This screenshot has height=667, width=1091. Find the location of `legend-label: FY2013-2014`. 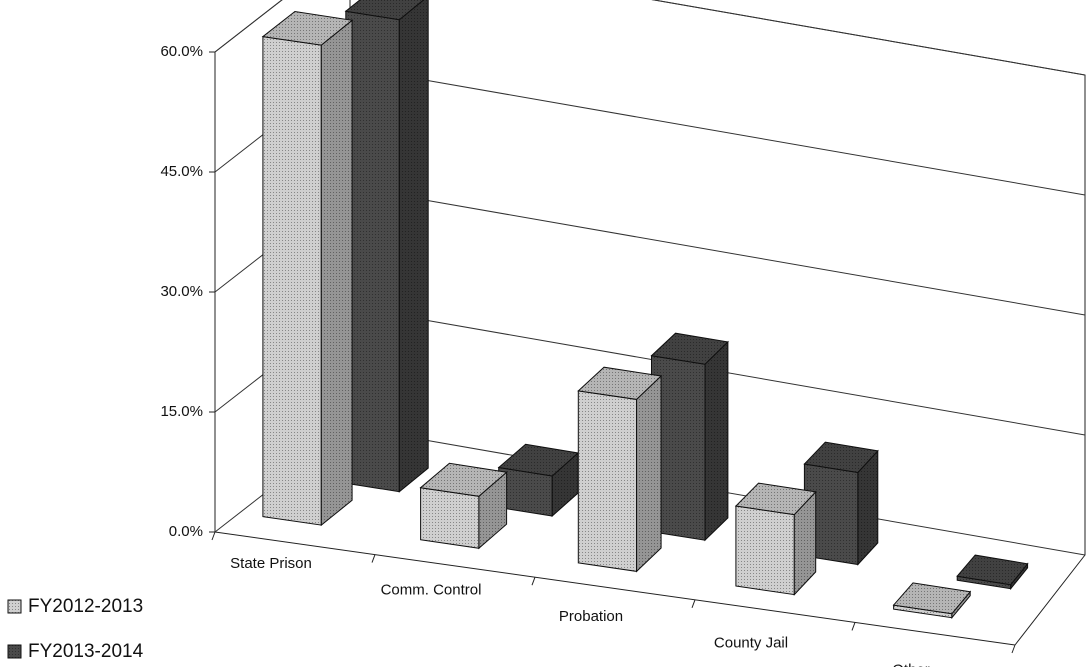

legend-label: FY2013-2014 is located at coordinates (86, 651).